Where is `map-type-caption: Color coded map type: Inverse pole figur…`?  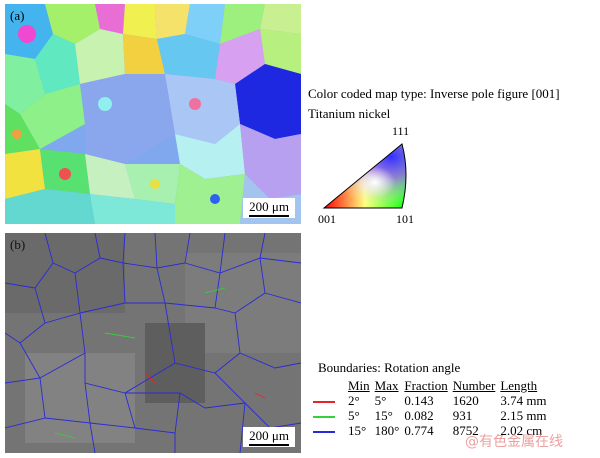 map-type-caption: Color coded map type: Inverse pole figur… is located at coordinates (434, 93).